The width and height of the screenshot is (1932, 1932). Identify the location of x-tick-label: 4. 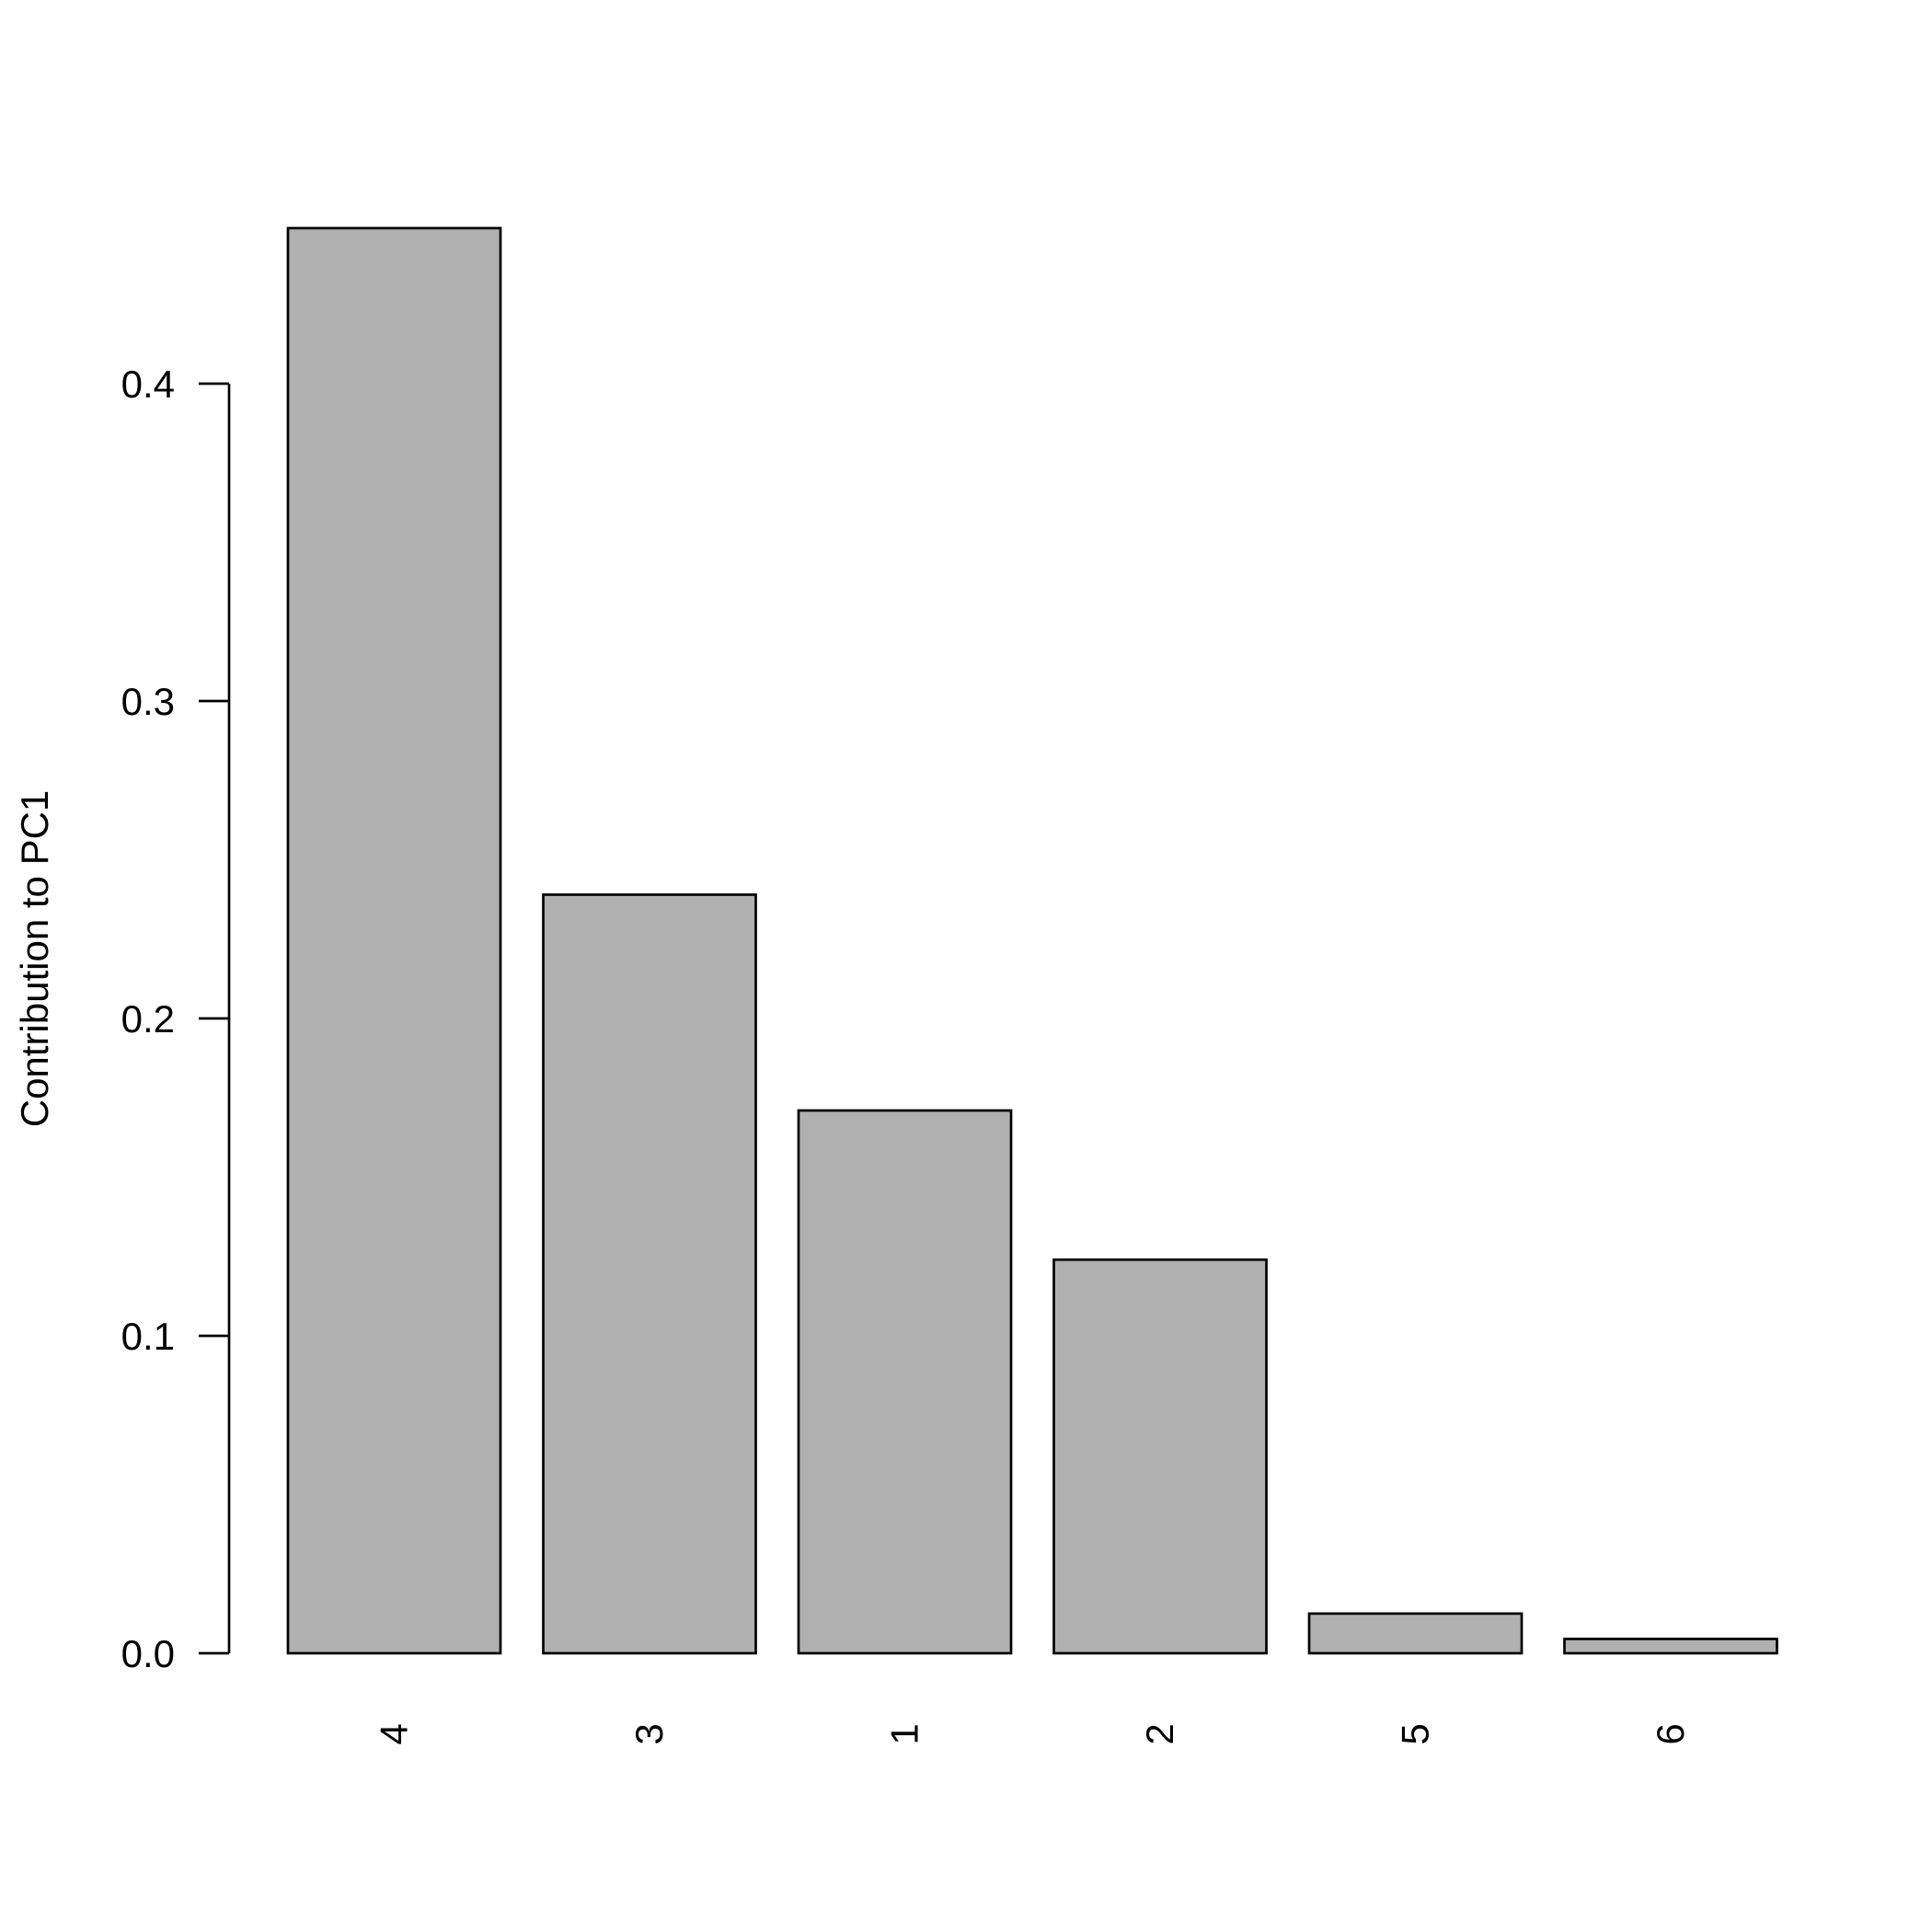
(394, 1733).